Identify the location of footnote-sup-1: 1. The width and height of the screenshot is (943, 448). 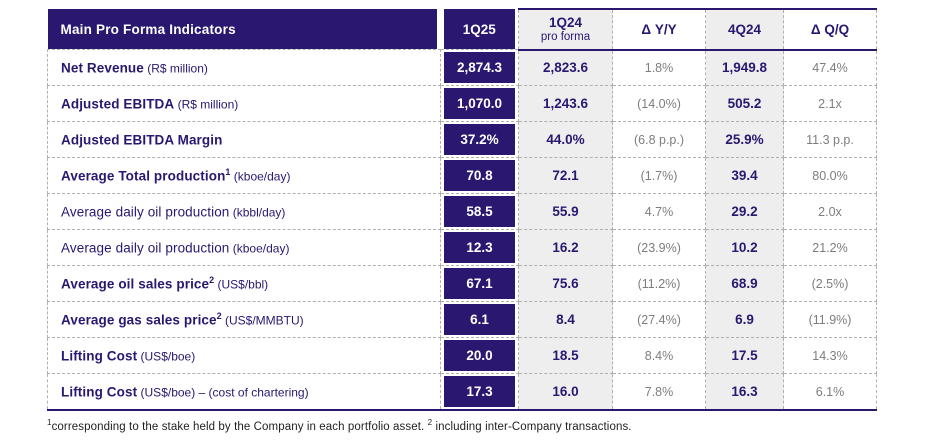
(49, 422).